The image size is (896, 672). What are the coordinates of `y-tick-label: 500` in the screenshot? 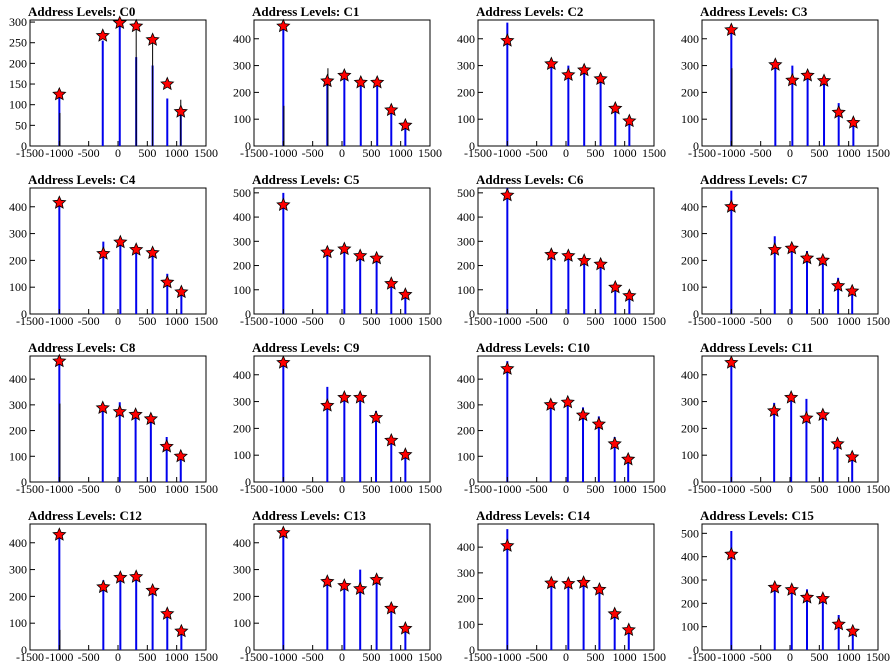 It's located at (690, 533).